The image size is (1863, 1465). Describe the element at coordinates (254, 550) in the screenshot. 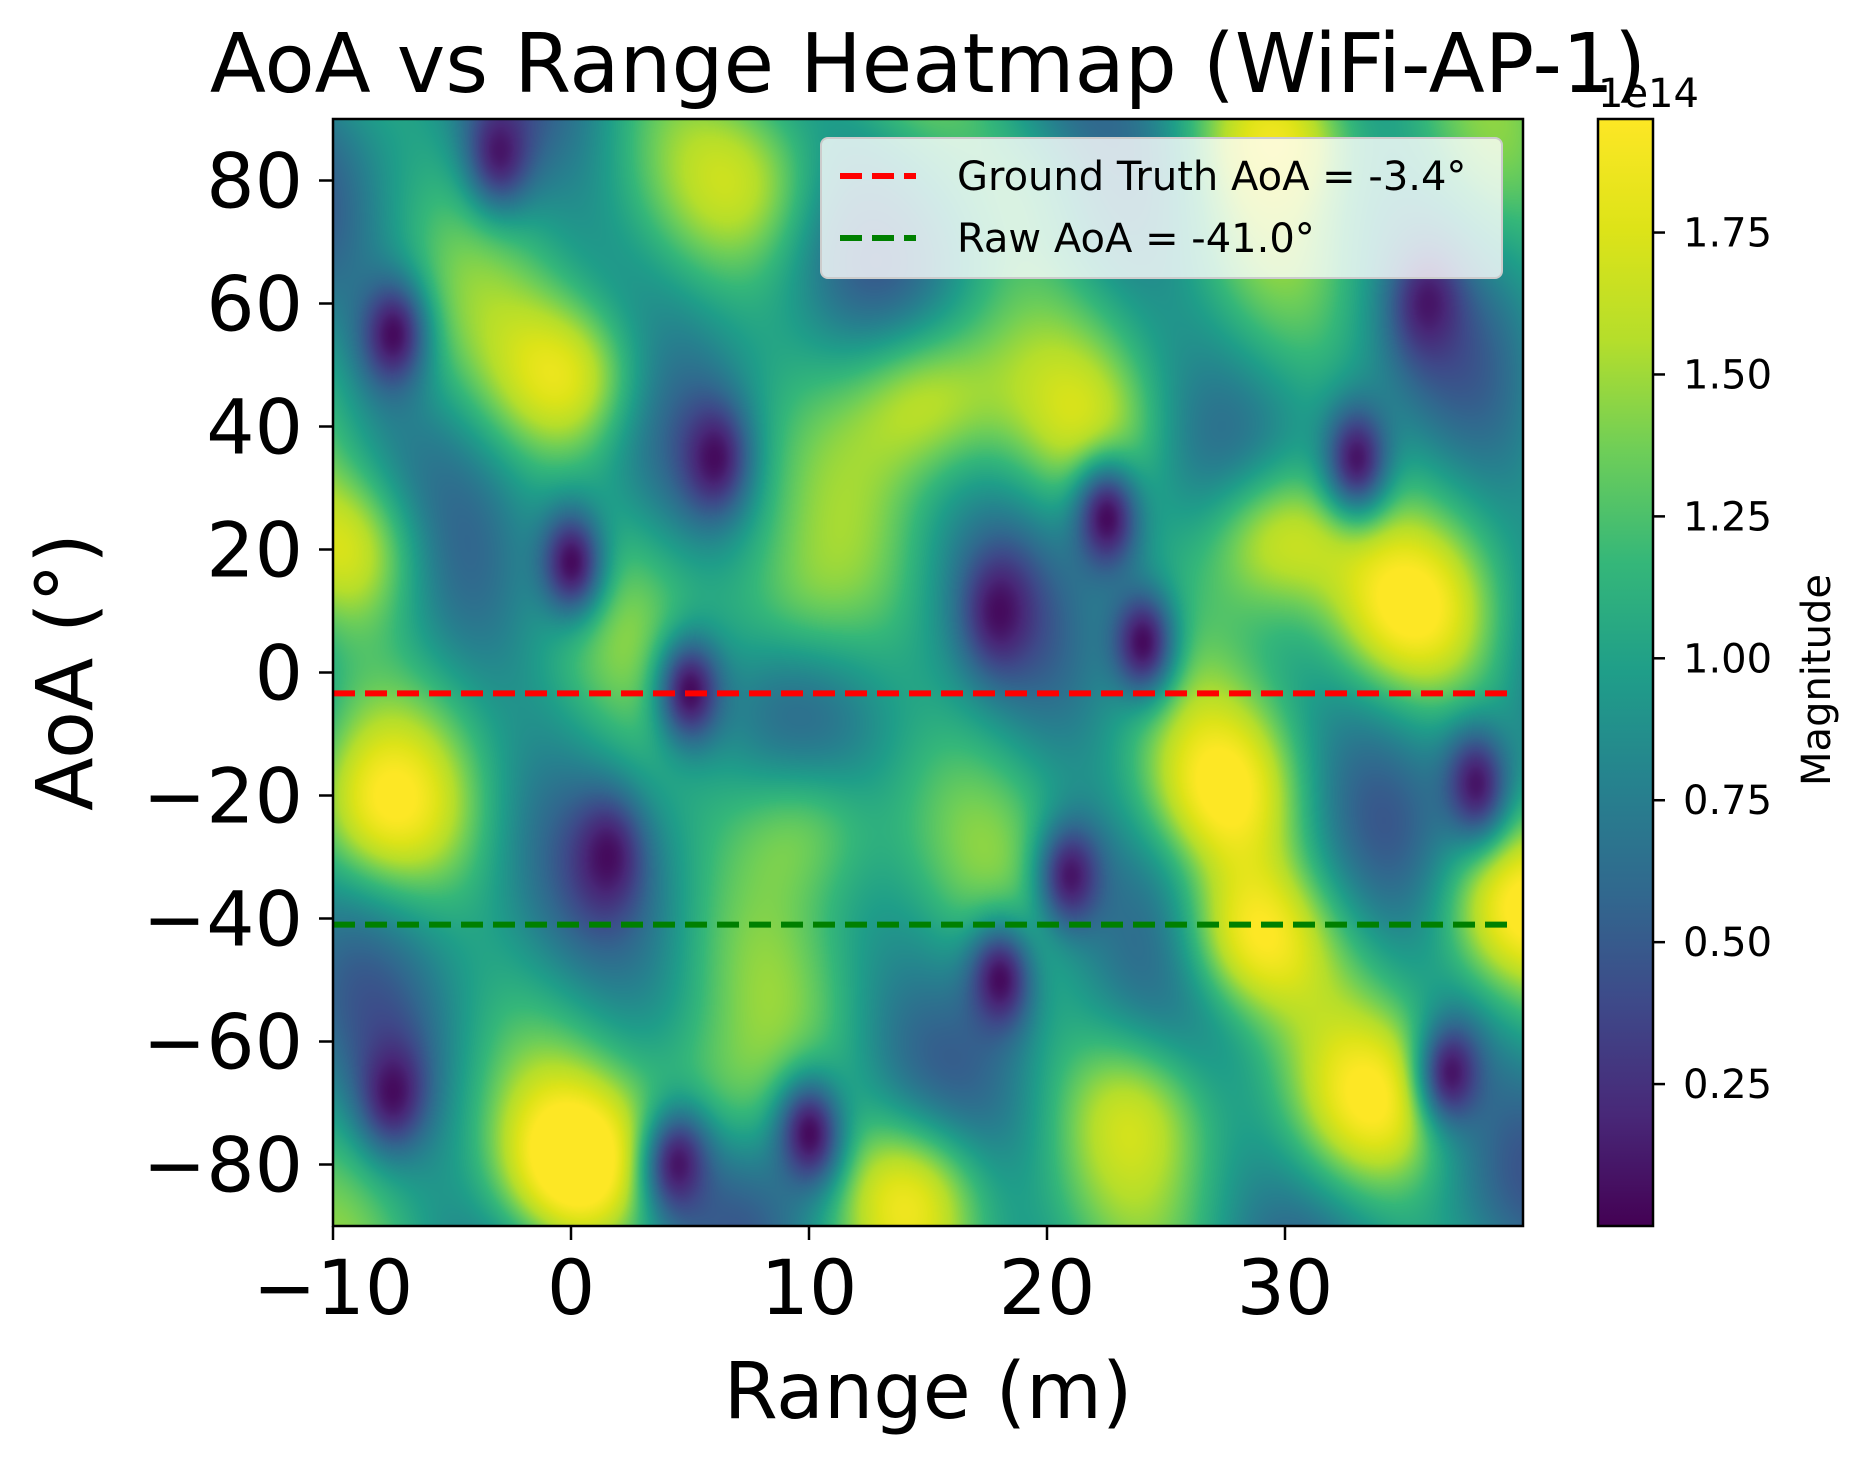

I see `y-tick-label: 20` at that location.